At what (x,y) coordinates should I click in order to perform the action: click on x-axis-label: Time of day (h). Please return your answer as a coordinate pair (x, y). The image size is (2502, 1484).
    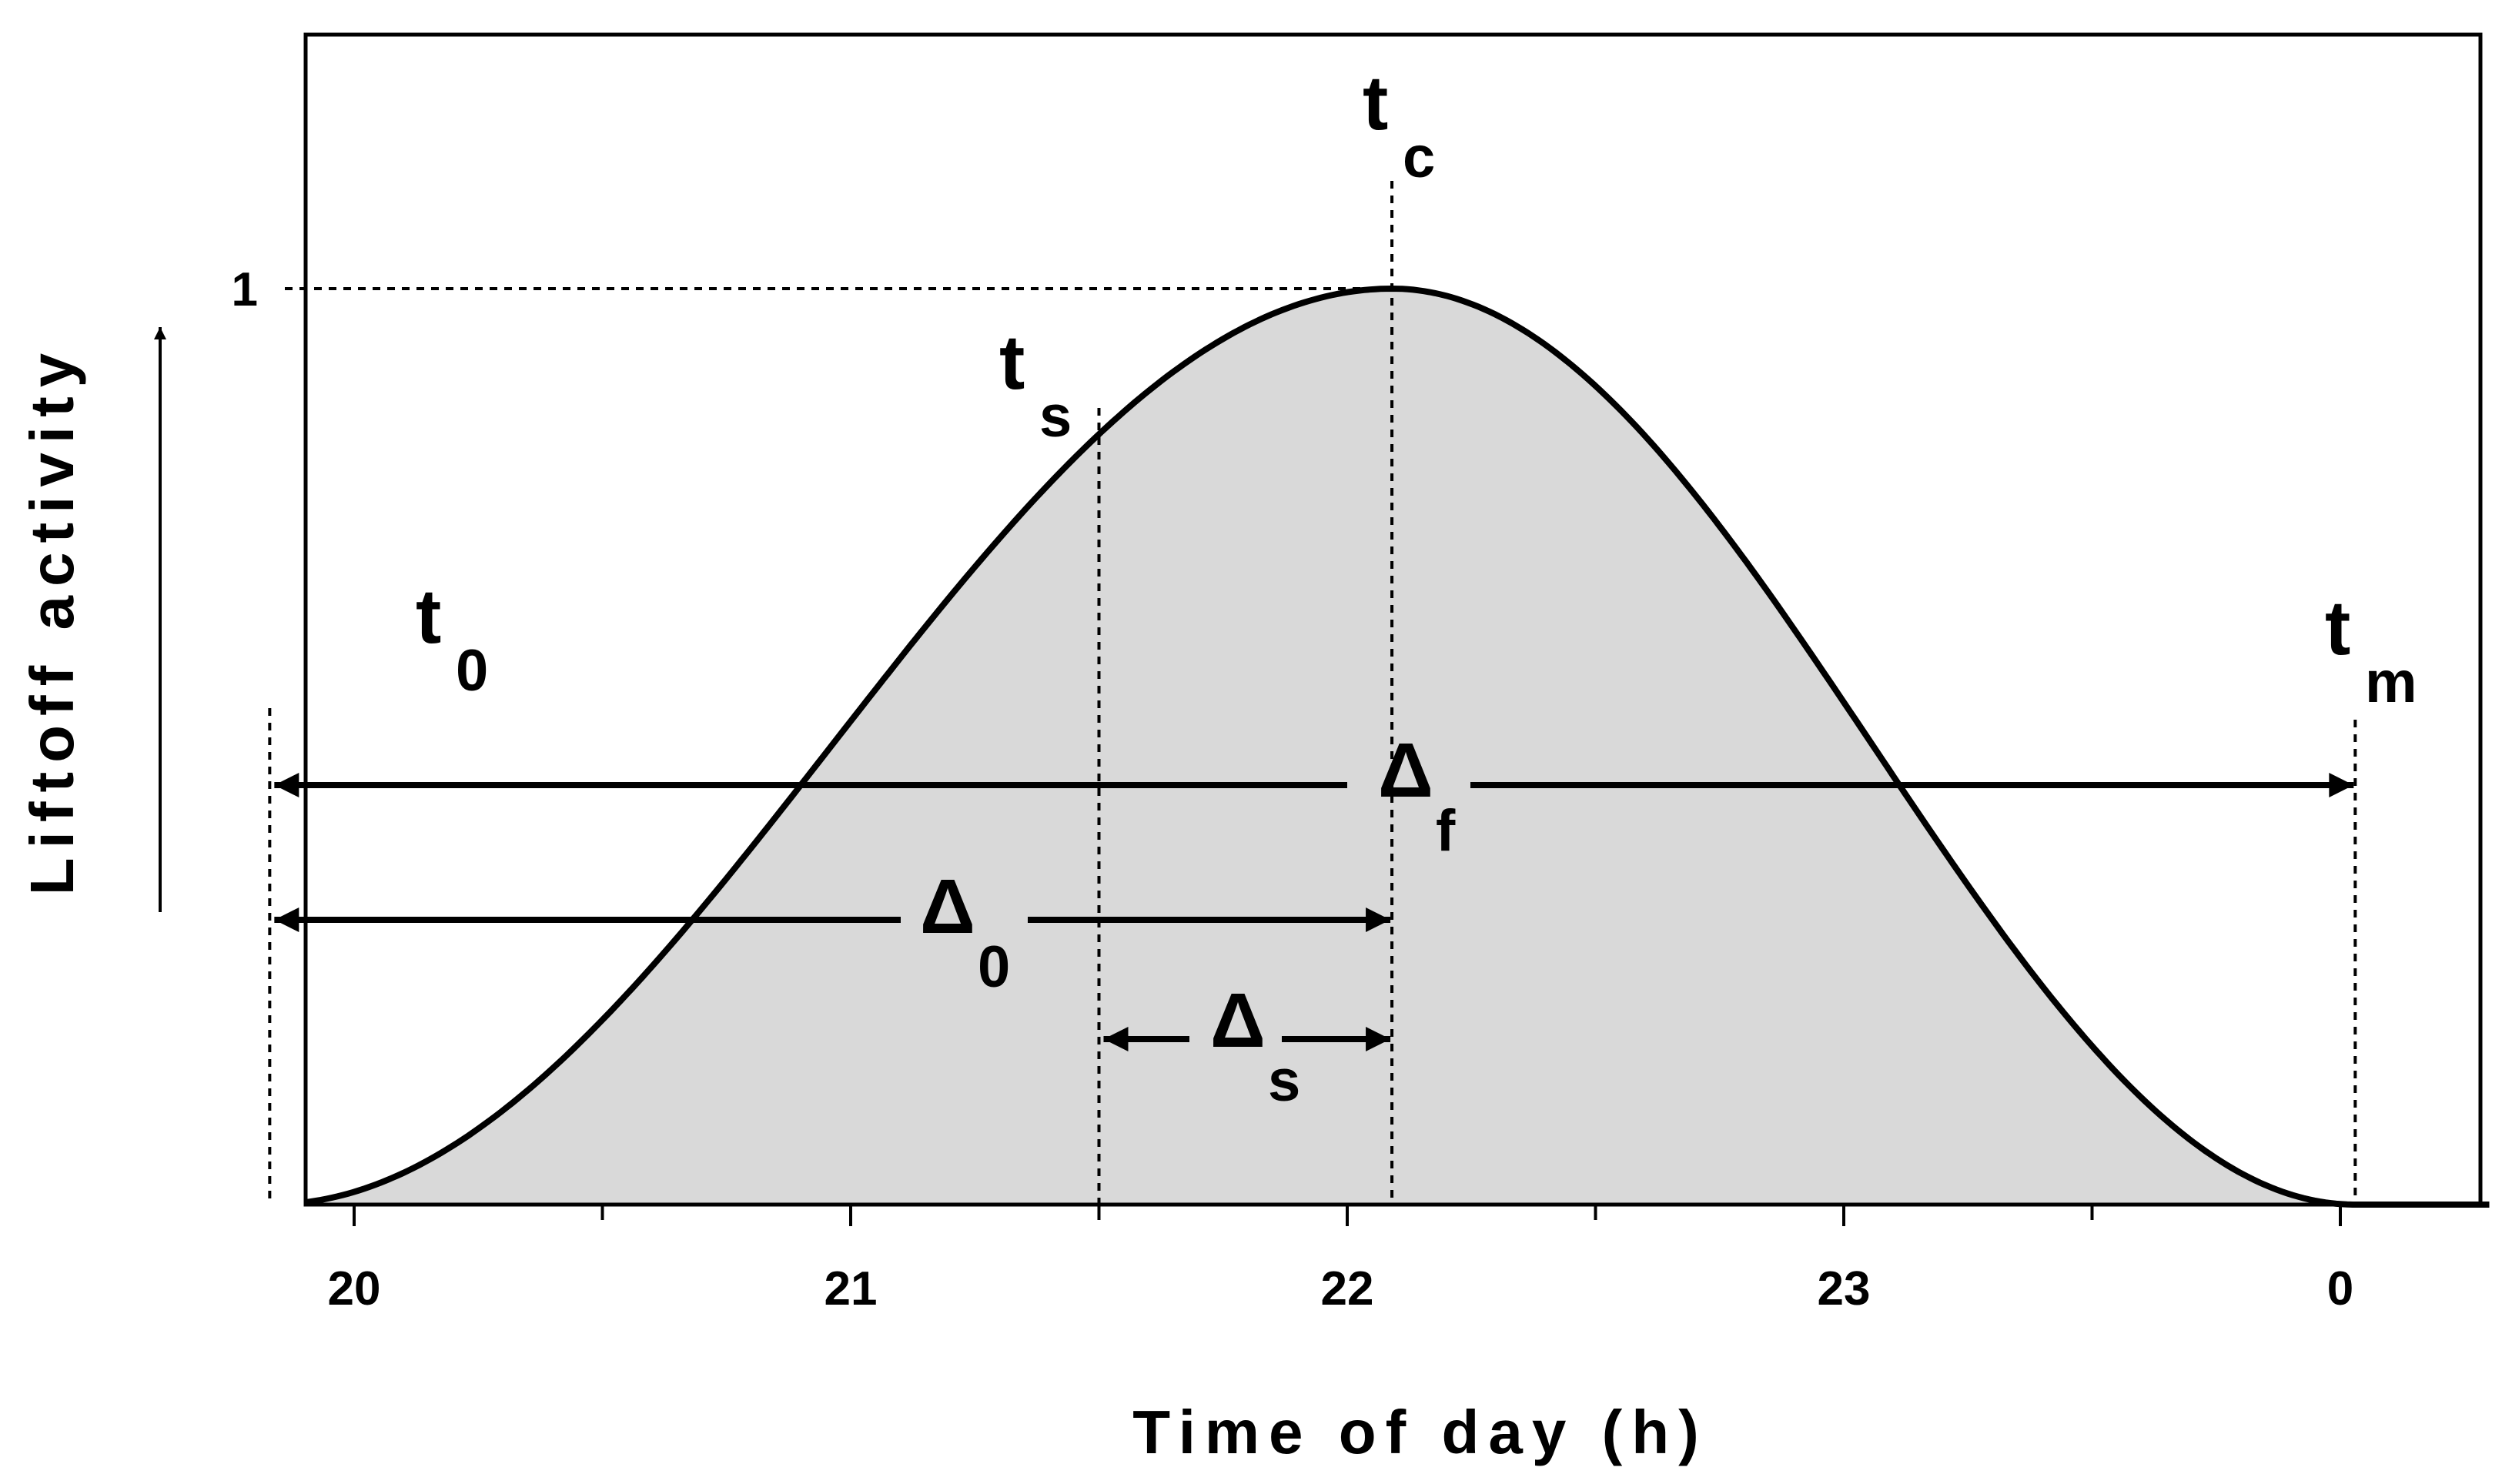
    Looking at the image, I should click on (1420, 1432).